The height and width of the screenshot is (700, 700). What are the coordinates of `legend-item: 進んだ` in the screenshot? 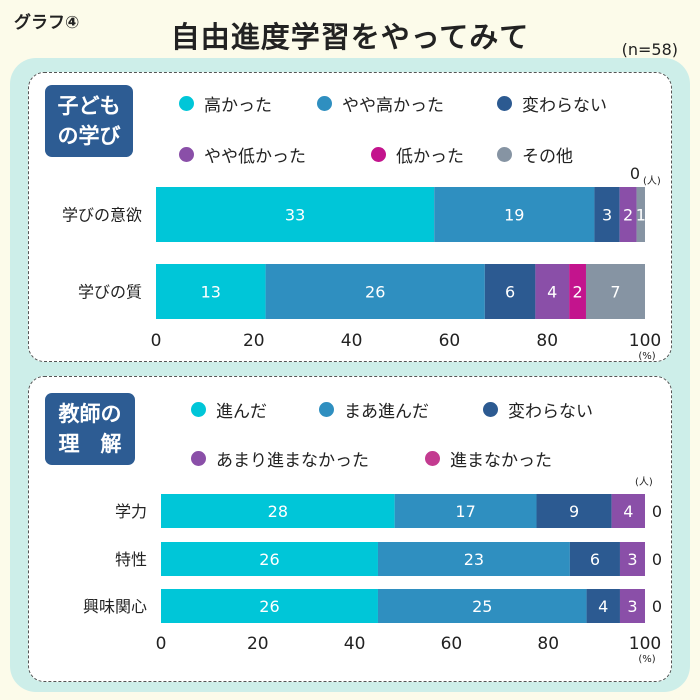 It's located at (229, 409).